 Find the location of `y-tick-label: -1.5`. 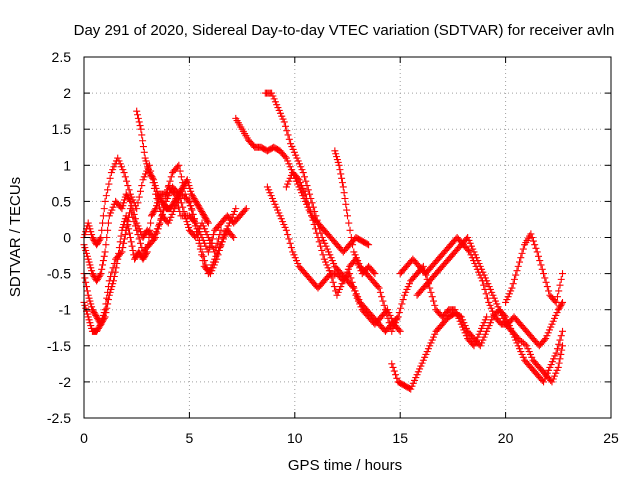

y-tick-label: -1.5 is located at coordinates (59, 346).